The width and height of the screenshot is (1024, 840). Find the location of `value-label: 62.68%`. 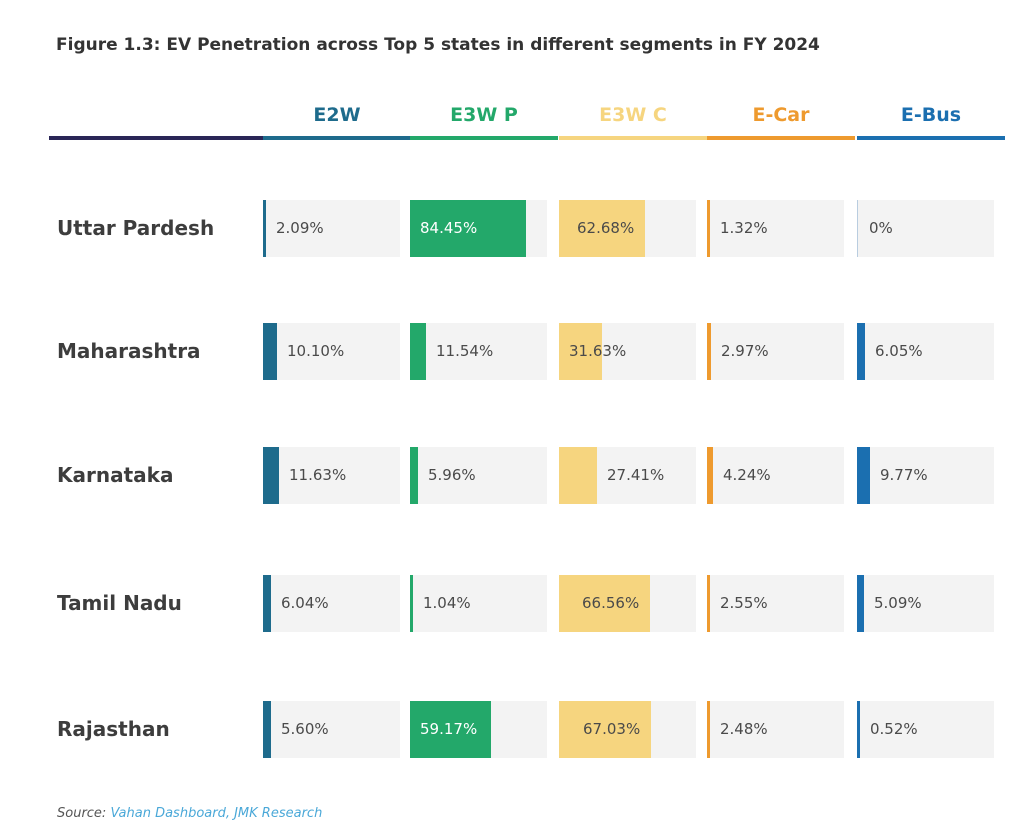

value-label: 62.68% is located at coordinates (606, 228).